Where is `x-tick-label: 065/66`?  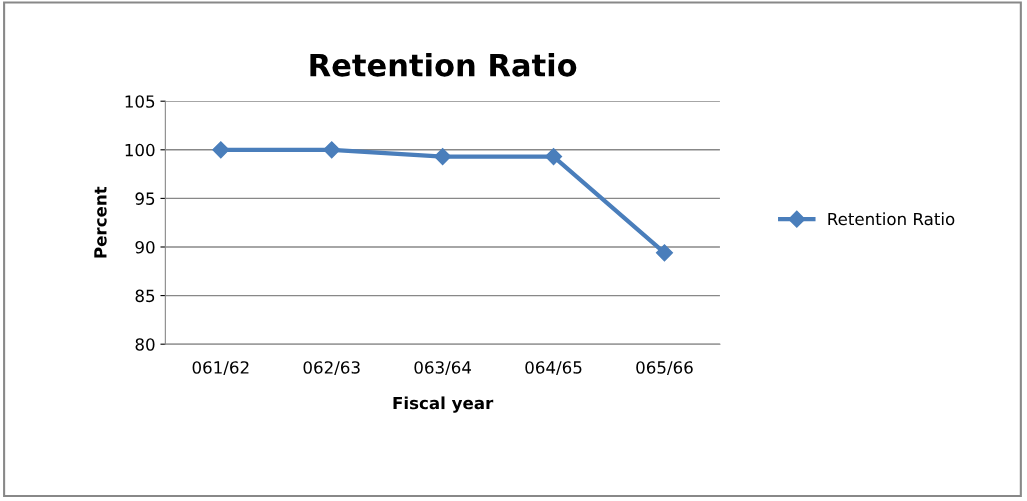 x-tick-label: 065/66 is located at coordinates (664, 368).